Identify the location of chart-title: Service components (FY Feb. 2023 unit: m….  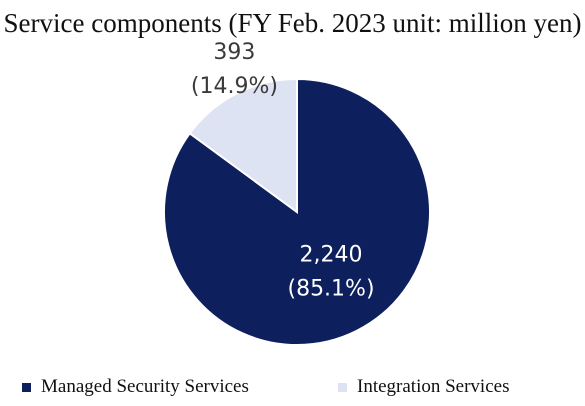
(292, 23).